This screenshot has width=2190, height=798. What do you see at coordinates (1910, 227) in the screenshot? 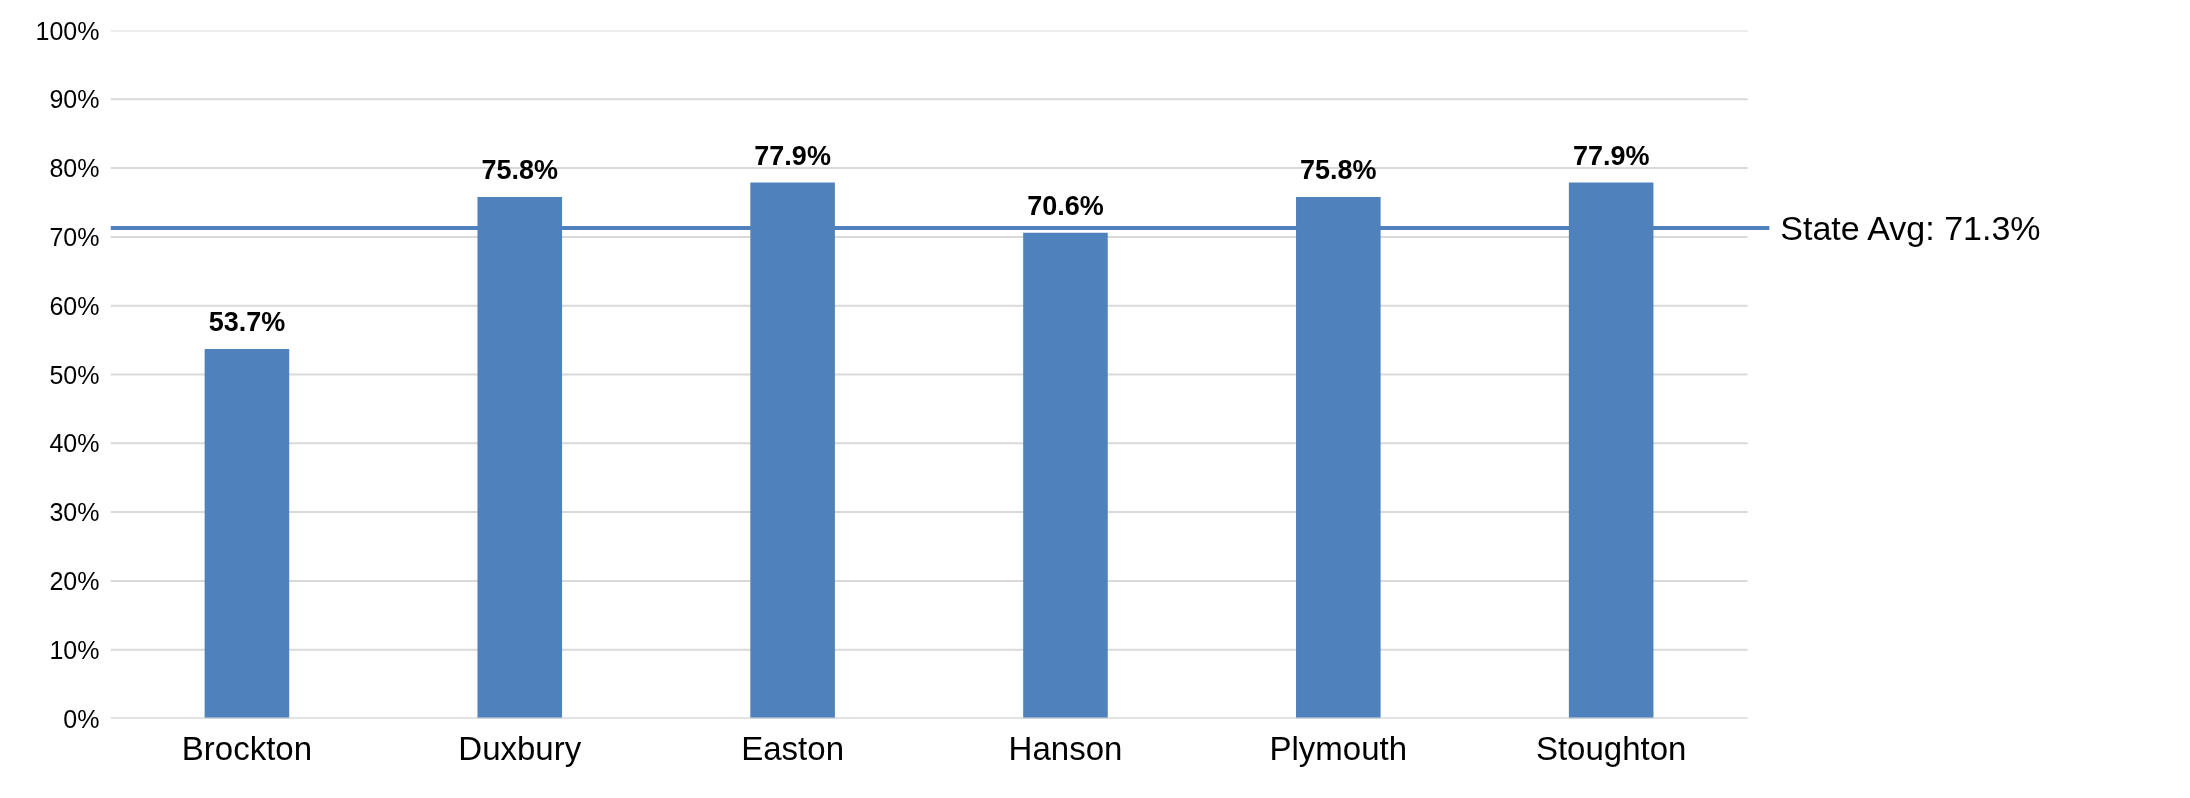
I see `ref-line-label: State Avg: 71.3%` at bounding box center [1910, 227].